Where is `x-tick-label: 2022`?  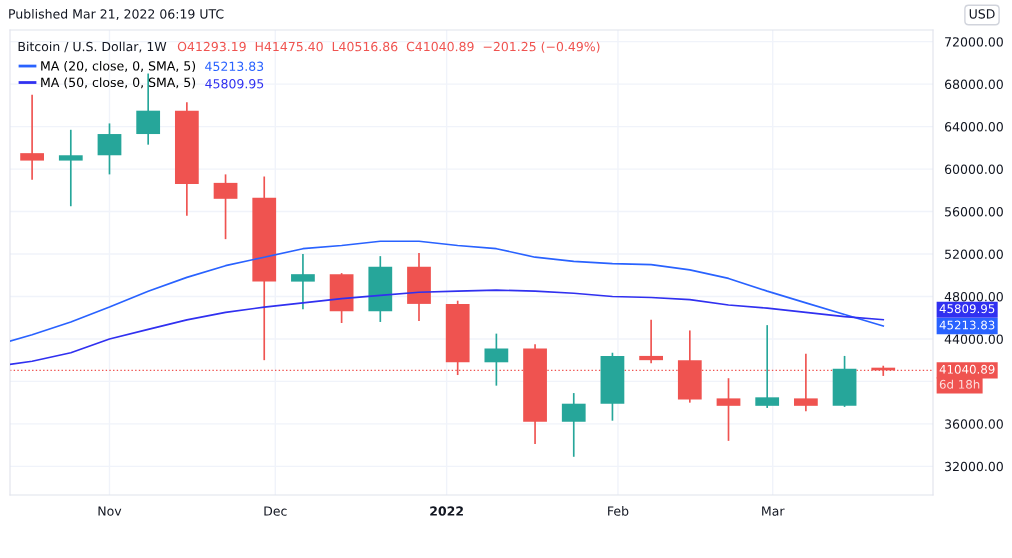 x-tick-label: 2022 is located at coordinates (446, 511).